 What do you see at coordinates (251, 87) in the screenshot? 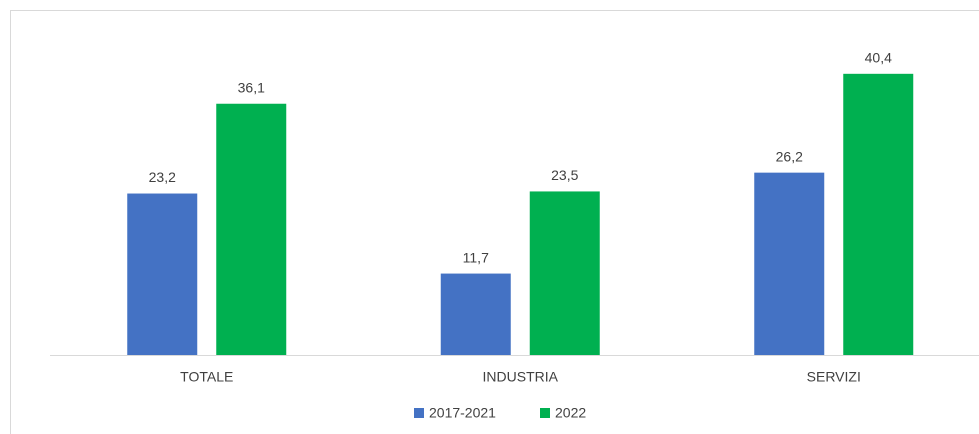
I see `data-label: 36,1` at bounding box center [251, 87].